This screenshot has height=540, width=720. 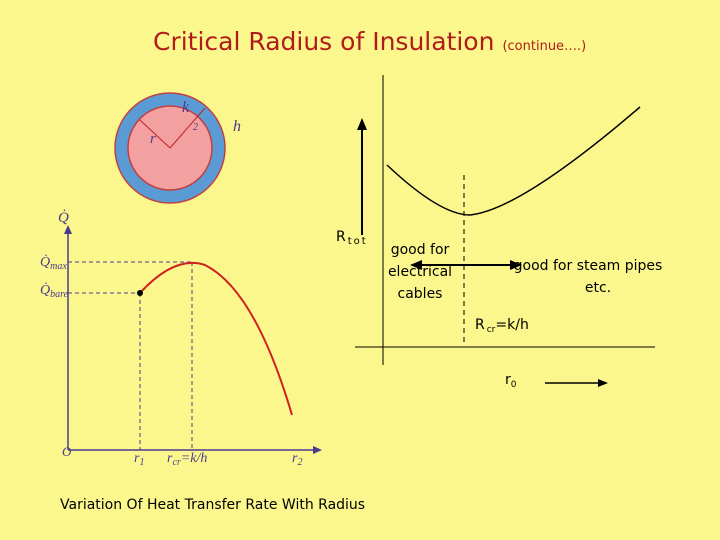 I want to click on origin-label: O, so click(x=67, y=451).